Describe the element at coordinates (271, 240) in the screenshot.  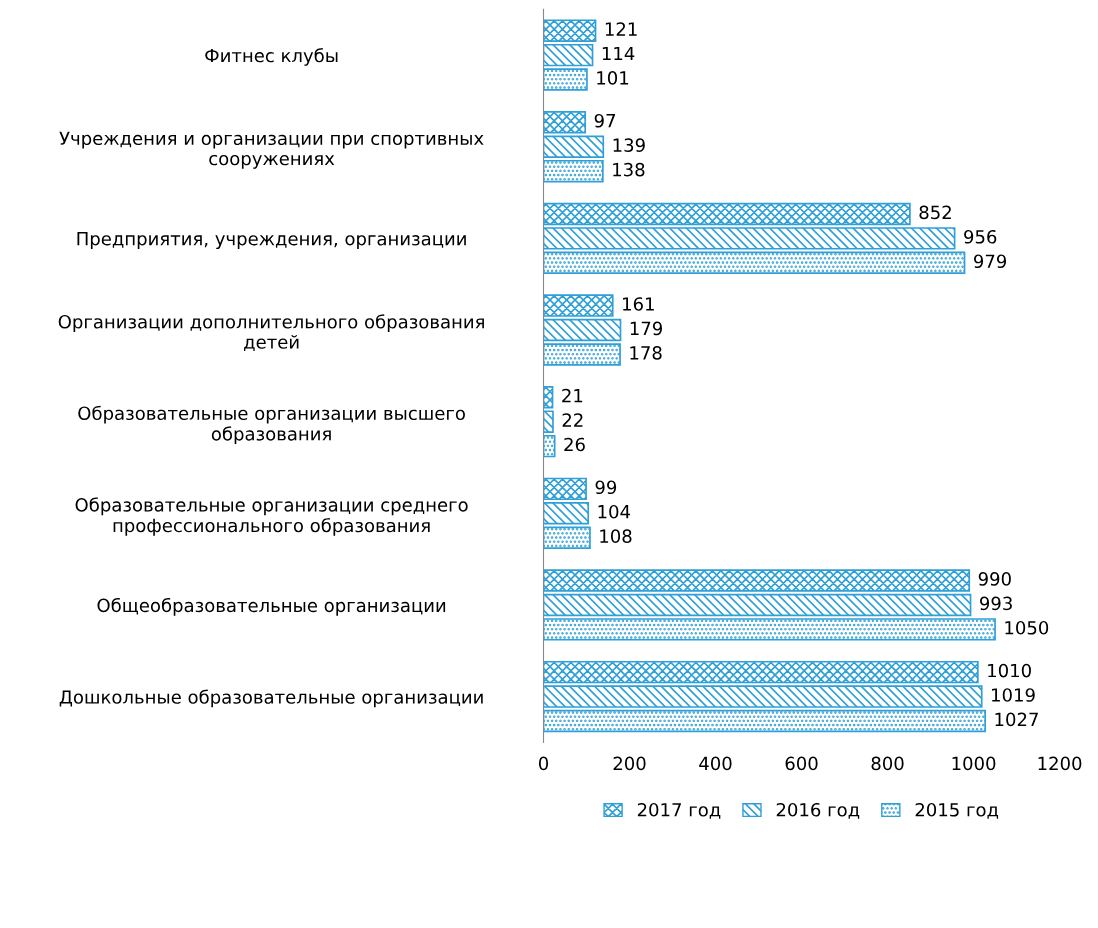
I see `y-tick-label: Предприятия, учреждения, организации` at that location.